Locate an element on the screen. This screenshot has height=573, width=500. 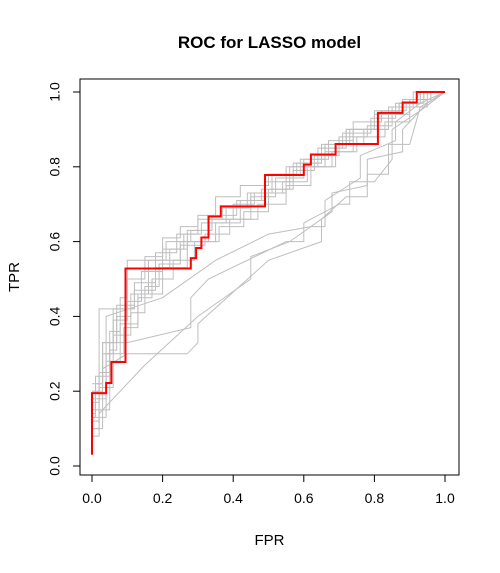
x-tick-label-2: 0.4 is located at coordinates (233, 498).